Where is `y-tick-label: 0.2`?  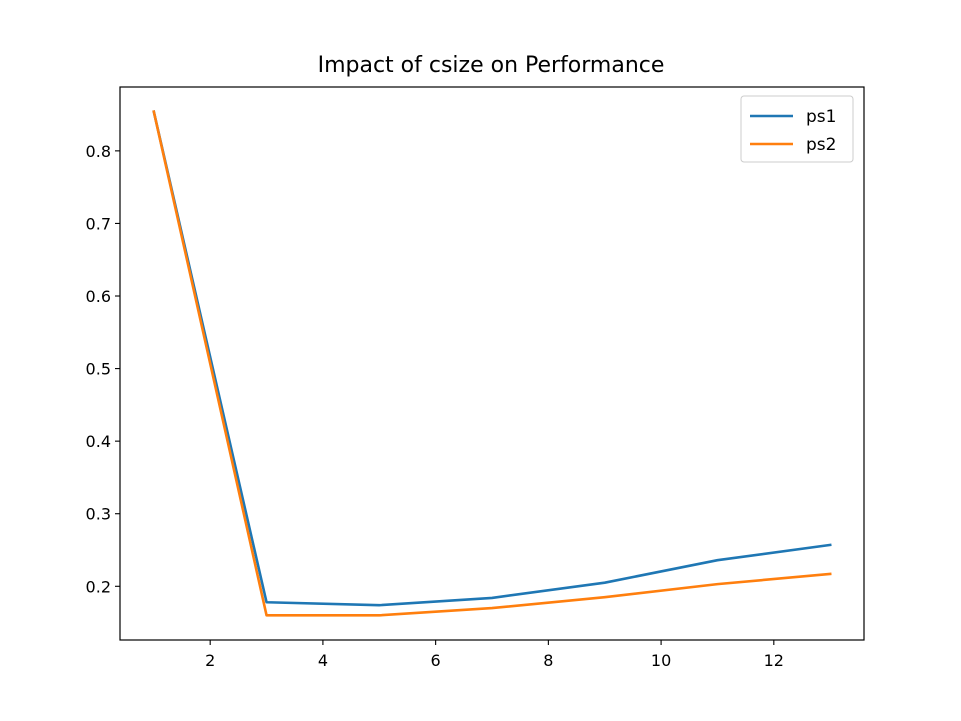
y-tick-label: 0.2 is located at coordinates (98, 586).